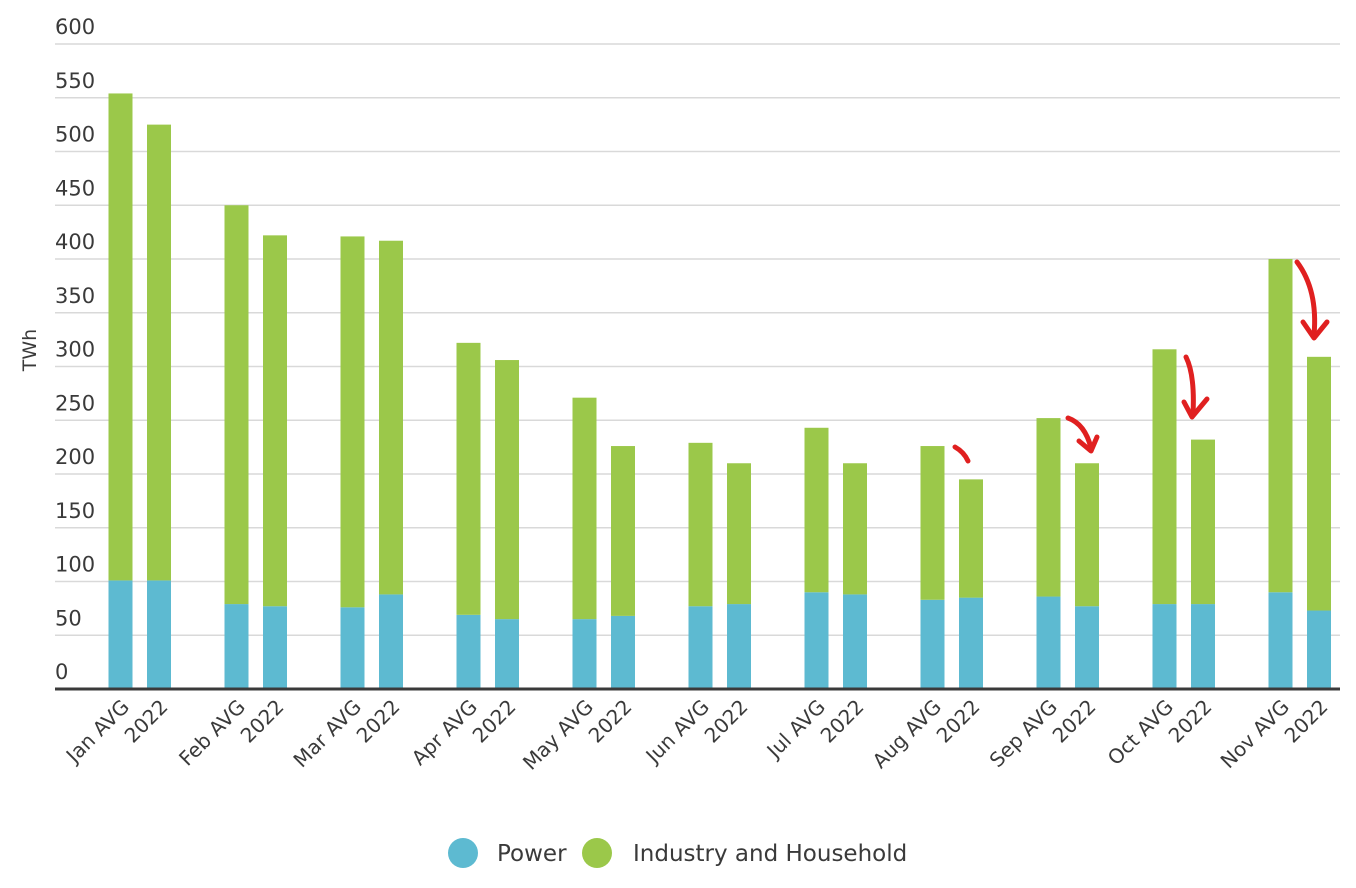 This screenshot has width=1356, height=888. I want to click on legend-swatch-power, so click(463, 853).